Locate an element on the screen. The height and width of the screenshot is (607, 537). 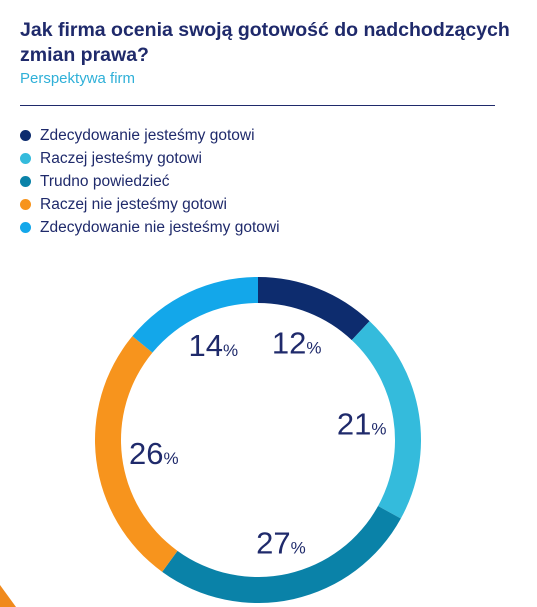
chart-subtitle: Perspektywa firm is located at coordinates (78, 78).